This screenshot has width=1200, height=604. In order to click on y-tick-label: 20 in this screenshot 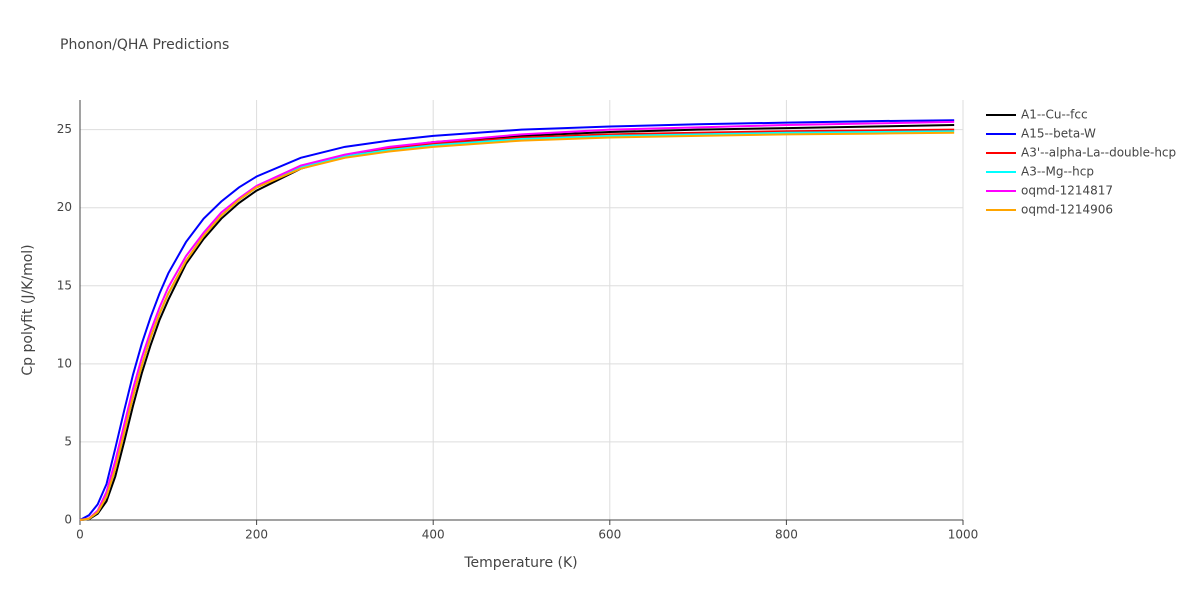, I will do `click(64, 207)`.